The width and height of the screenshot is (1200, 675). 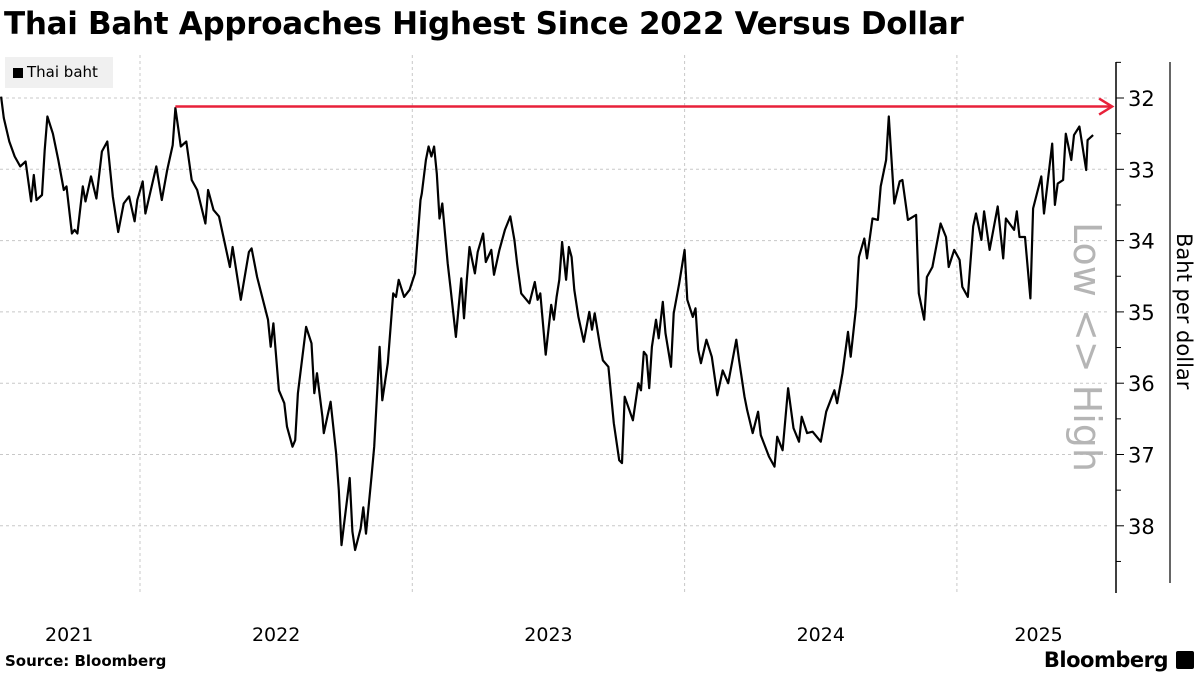 I want to click on arrow-head-icon, so click(x=1106, y=106).